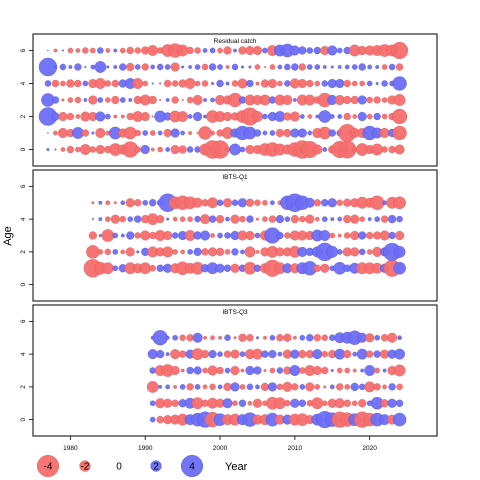  I want to click on y-tick-label: 0, so click(23, 284).